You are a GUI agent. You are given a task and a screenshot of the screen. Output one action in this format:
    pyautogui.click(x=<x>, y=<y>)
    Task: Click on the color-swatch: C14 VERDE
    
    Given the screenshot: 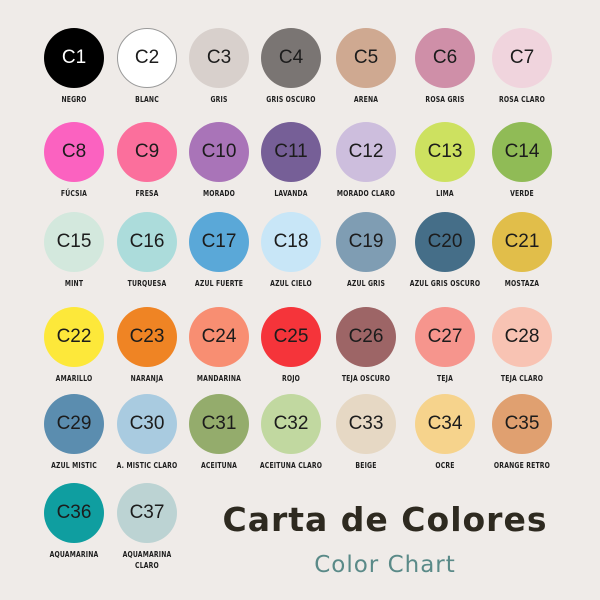 What is the action you would take?
    pyautogui.click(x=522, y=162)
    